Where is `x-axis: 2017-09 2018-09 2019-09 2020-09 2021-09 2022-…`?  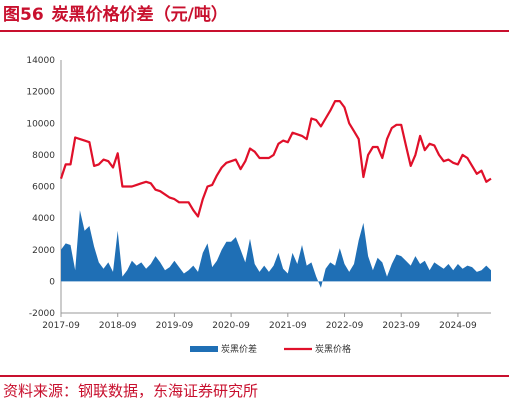
x-axis: 2017-09 2018-09 2019-09 2020-09 2021-09 2022-… is located at coordinates (266, 321).